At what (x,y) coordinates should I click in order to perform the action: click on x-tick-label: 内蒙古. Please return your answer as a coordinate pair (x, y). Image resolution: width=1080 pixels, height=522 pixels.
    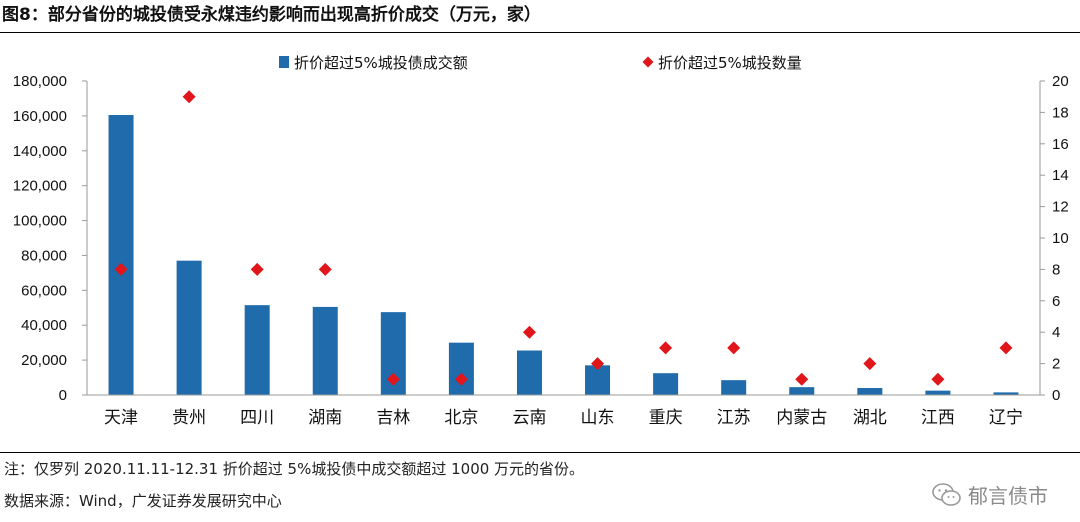
    Looking at the image, I should click on (801, 418).